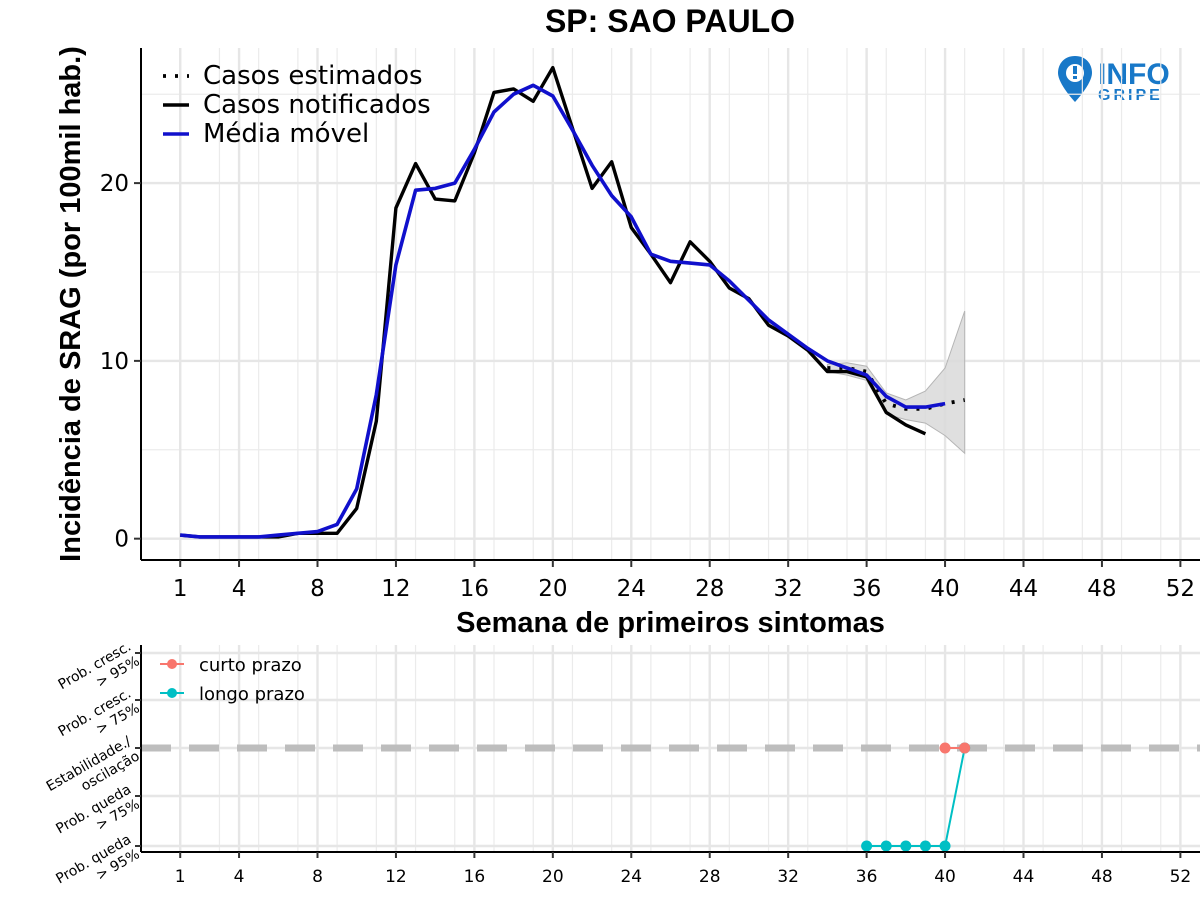  Describe the element at coordinates (1130, 95) in the screenshot. I see `logo-gripe-text: GRIPE` at that location.